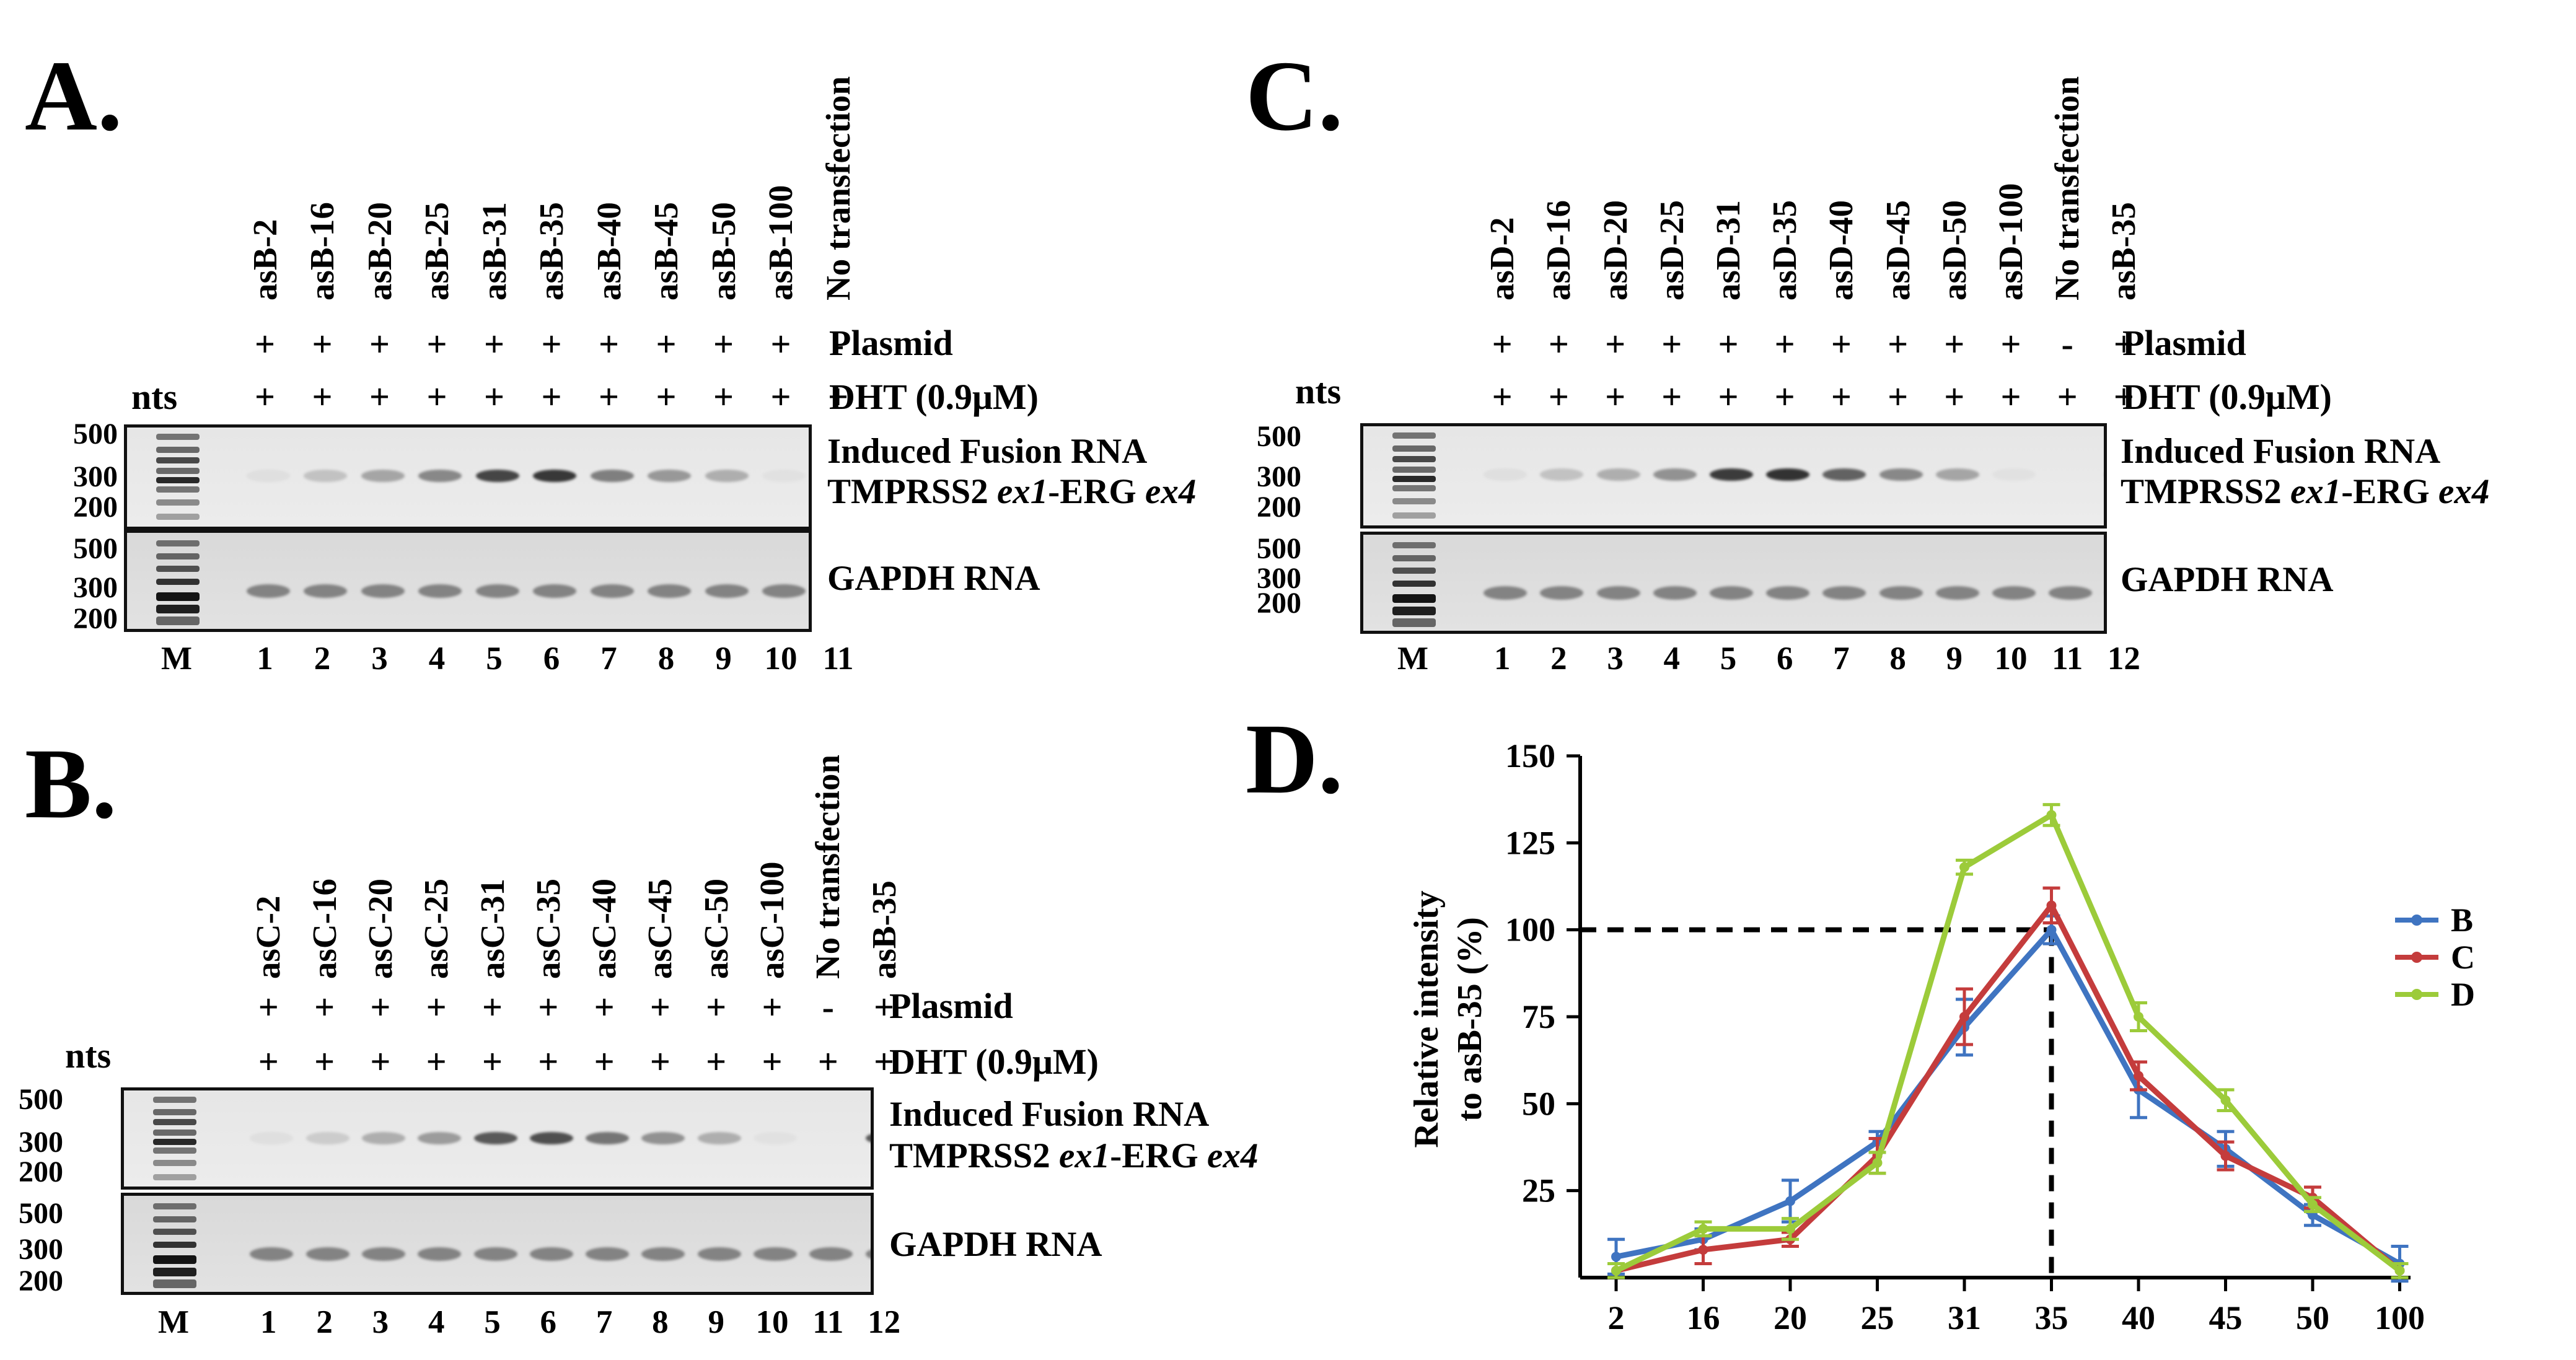 The height and width of the screenshot is (1360, 2576). What do you see at coordinates (1502, 659) in the screenshot?
I see `lane-number: 1` at bounding box center [1502, 659].